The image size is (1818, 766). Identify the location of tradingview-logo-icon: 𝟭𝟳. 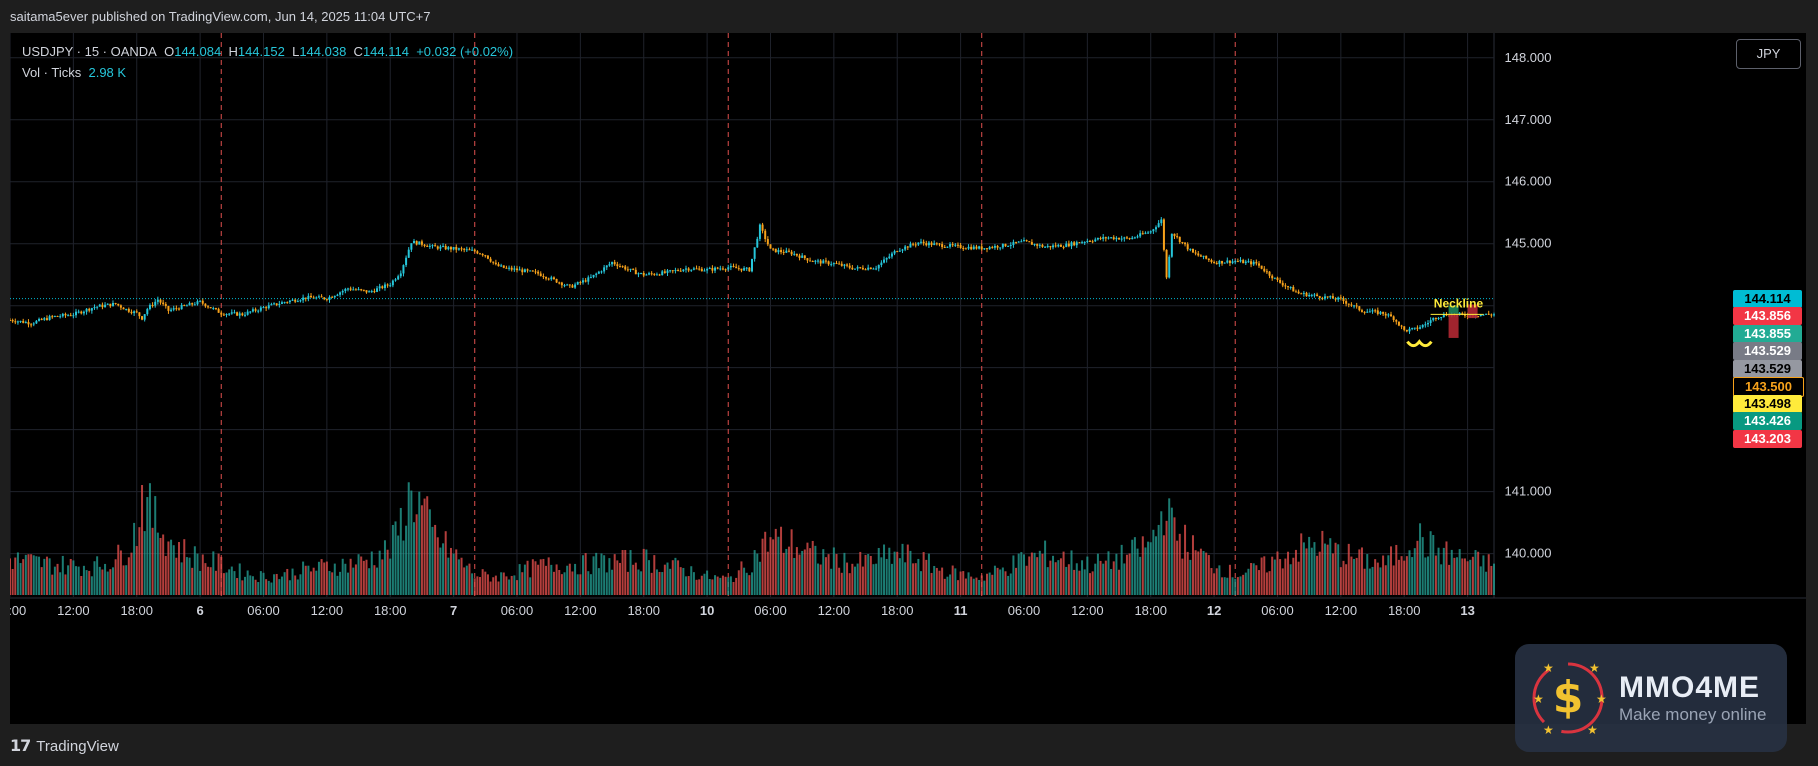
(20, 746).